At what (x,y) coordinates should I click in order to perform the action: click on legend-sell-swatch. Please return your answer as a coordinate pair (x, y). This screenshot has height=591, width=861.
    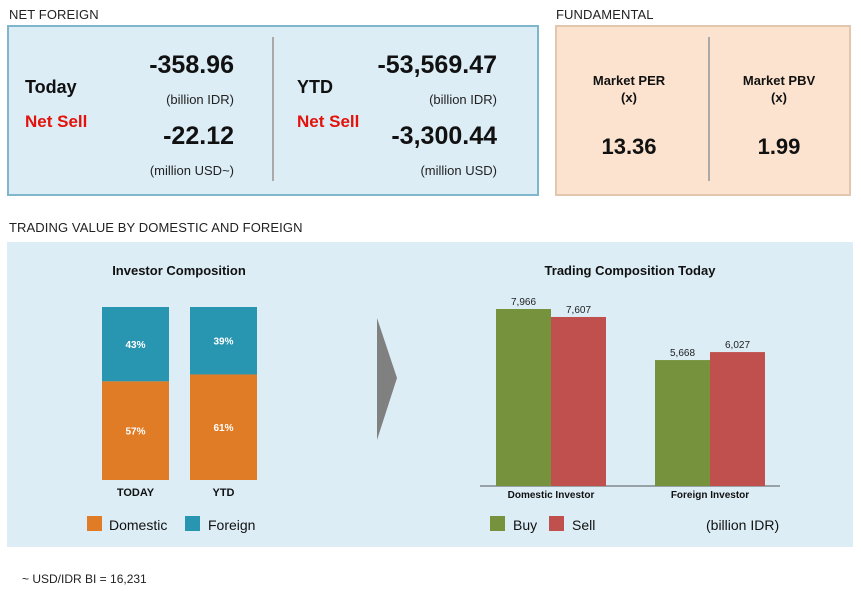
    Looking at the image, I should click on (556, 523).